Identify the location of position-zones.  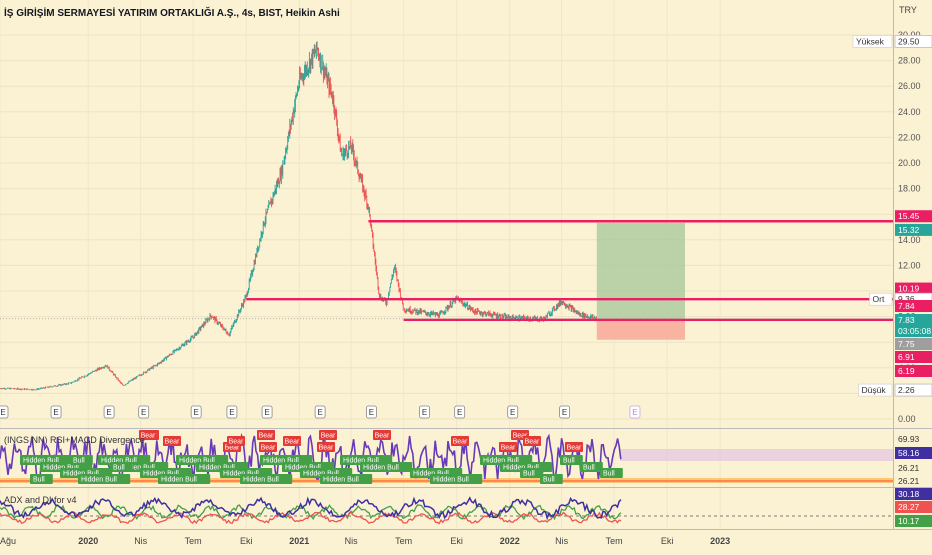
(641, 281).